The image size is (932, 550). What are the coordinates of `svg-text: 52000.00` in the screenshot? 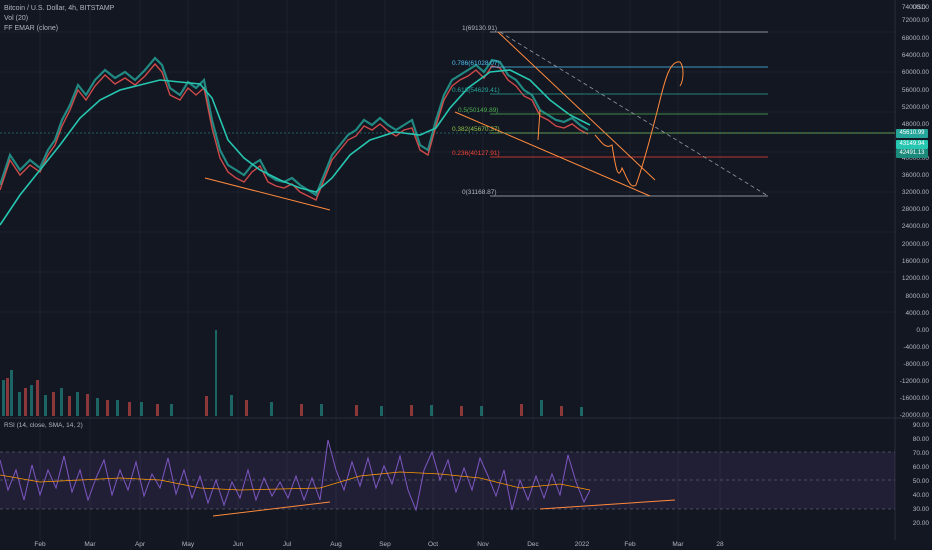 It's located at (915, 107).